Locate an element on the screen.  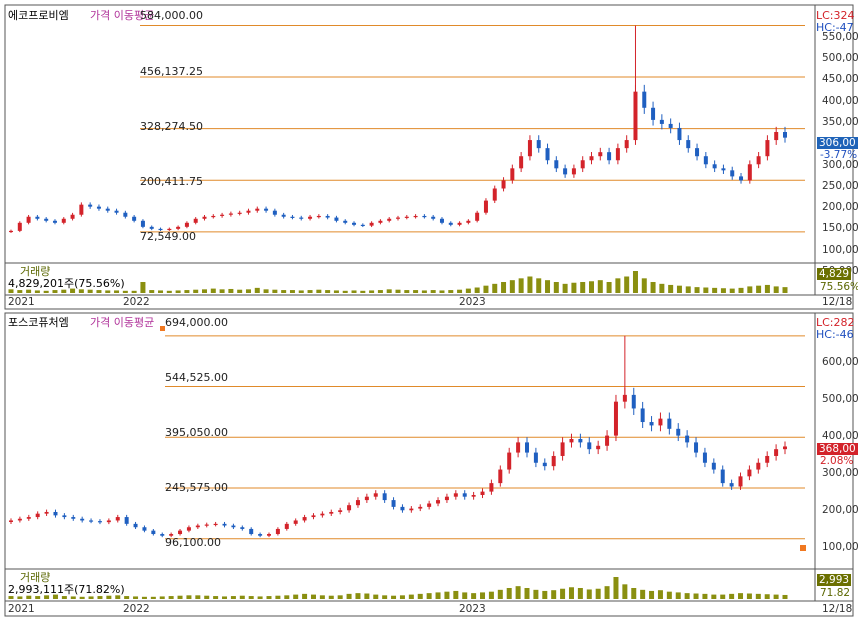
y-tick-2-1: 500,00 is located at coordinates (840, 399).